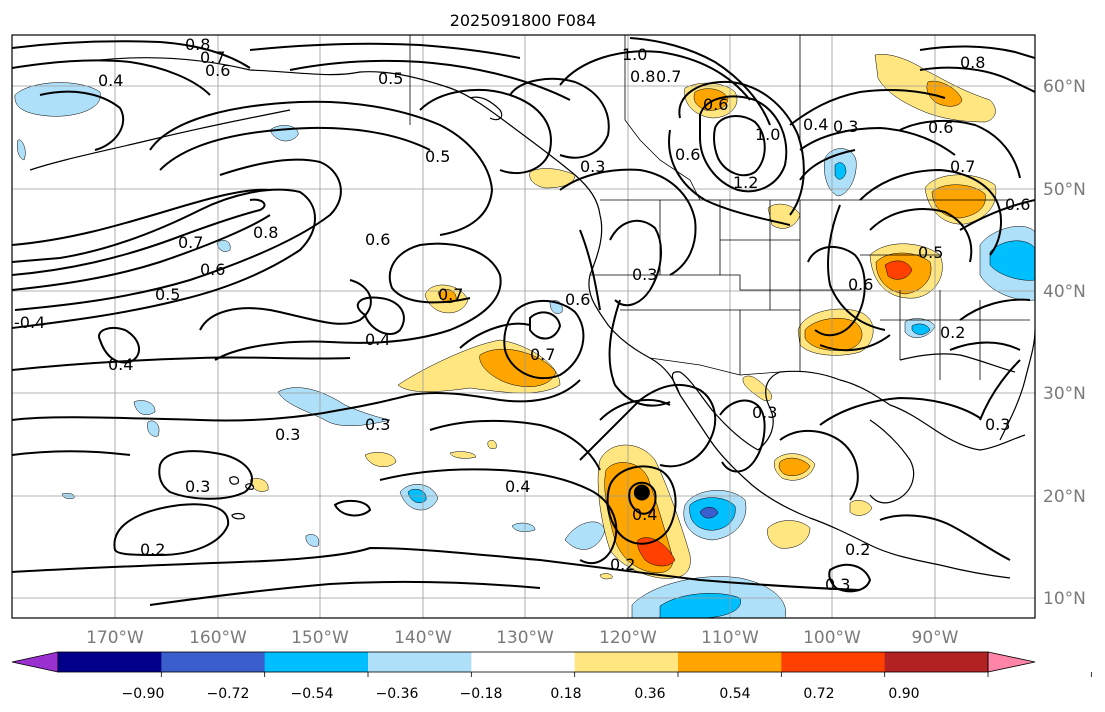 The image size is (1105, 712). Describe the element at coordinates (115, 638) in the screenshot. I see `lon-label: 170°W` at that location.